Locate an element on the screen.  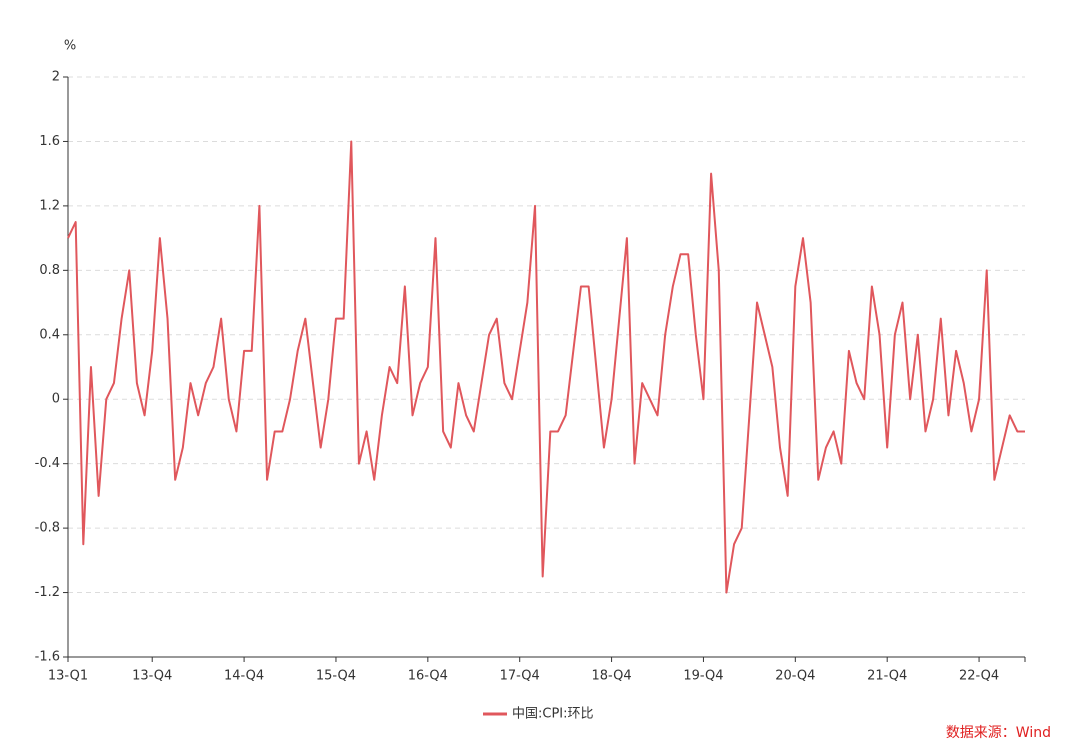
x-tick-label: 17-Q4 is located at coordinates (520, 676).